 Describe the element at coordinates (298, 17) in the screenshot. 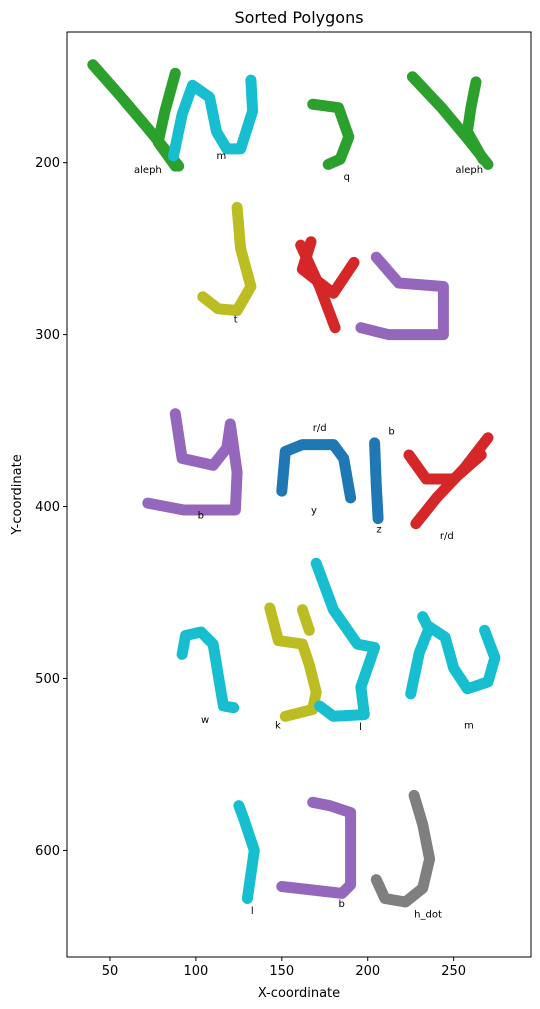

I see `chart-title: Sorted Polygons` at that location.